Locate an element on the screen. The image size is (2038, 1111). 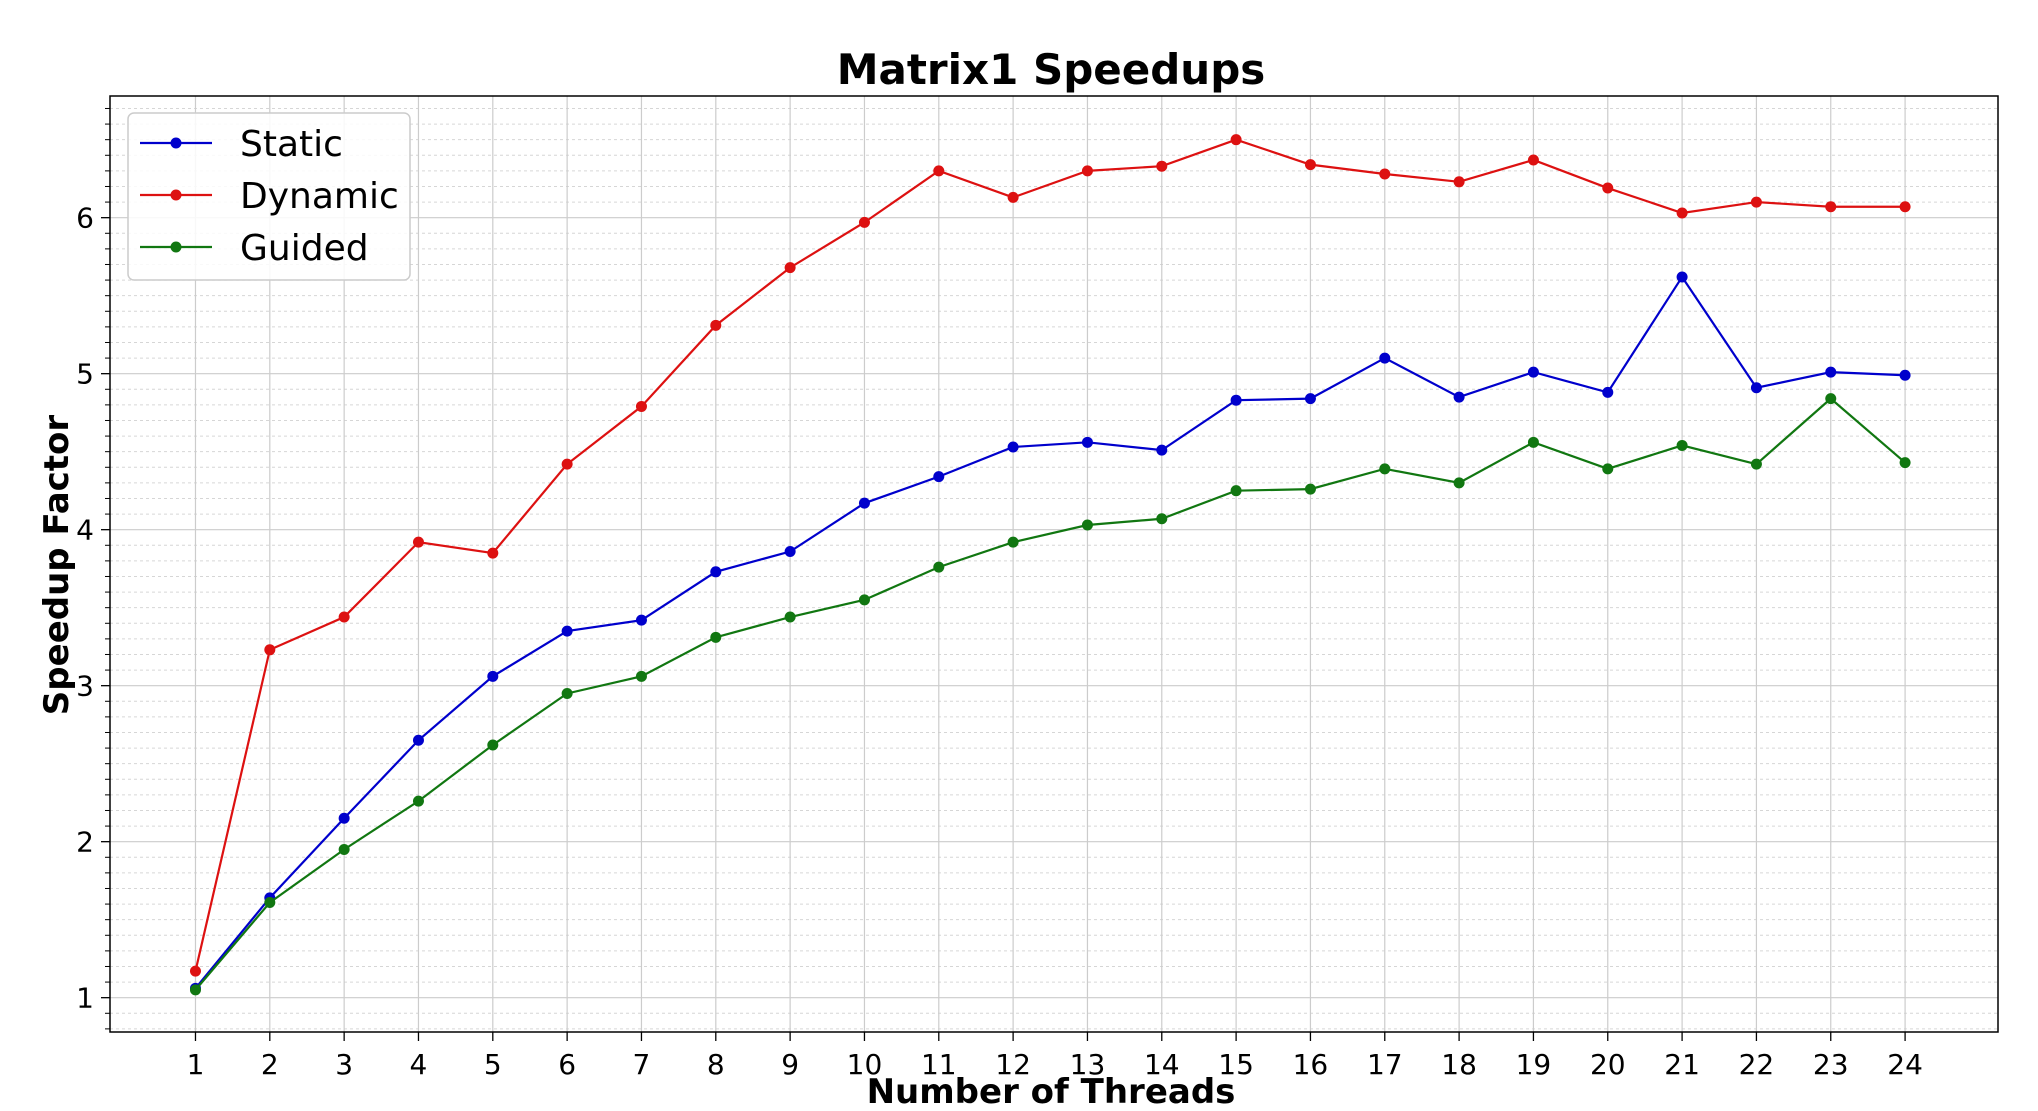
x-tick-label: 1 is located at coordinates (196, 1064).